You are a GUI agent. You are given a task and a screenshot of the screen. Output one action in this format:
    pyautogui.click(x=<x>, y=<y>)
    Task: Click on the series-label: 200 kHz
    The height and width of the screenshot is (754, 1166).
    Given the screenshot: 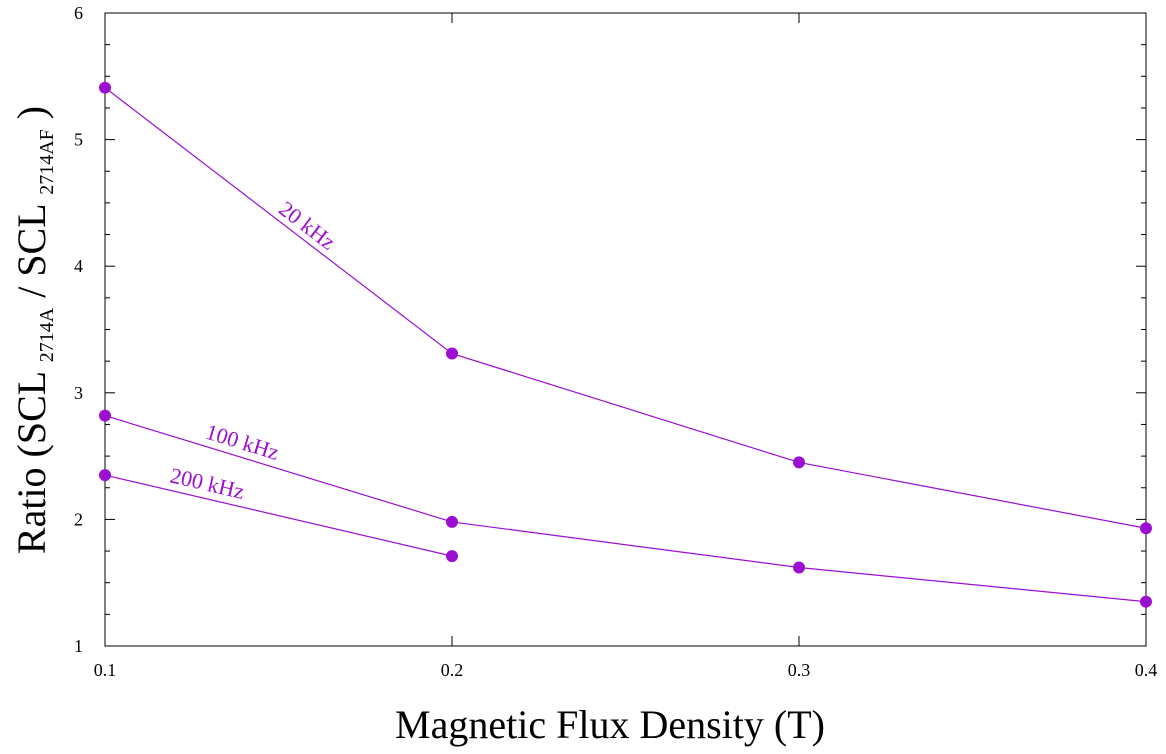 What is the action you would take?
    pyautogui.click(x=207, y=483)
    